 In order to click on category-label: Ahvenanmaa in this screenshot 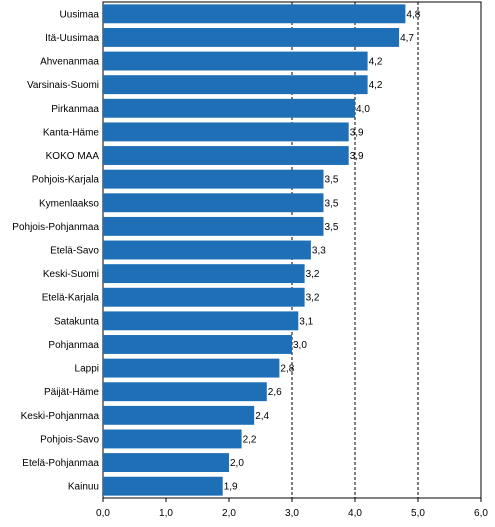, I will do `click(69, 62)`.